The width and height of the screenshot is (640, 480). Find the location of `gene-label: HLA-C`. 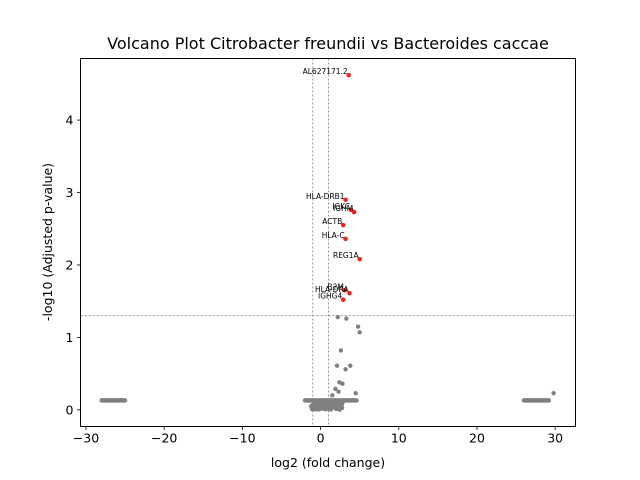

gene-label: HLA-C is located at coordinates (333, 235).